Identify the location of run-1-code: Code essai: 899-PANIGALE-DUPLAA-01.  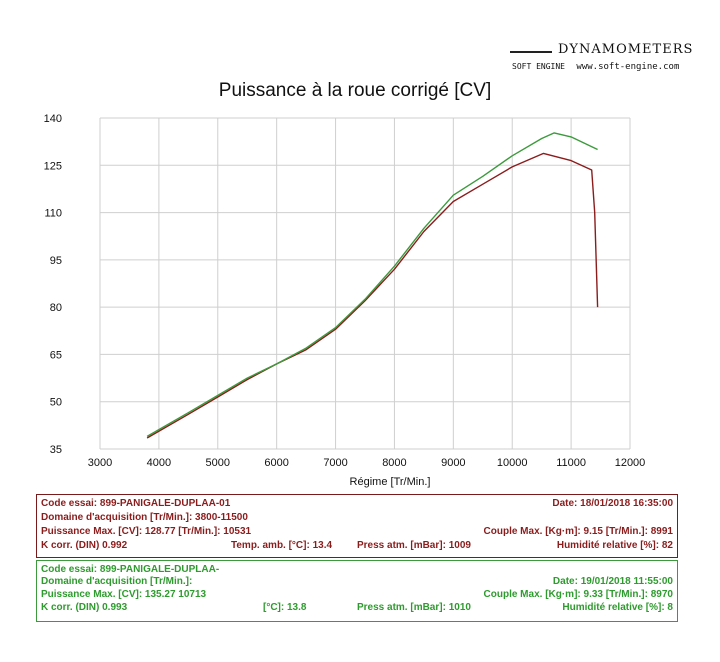
(136, 503).